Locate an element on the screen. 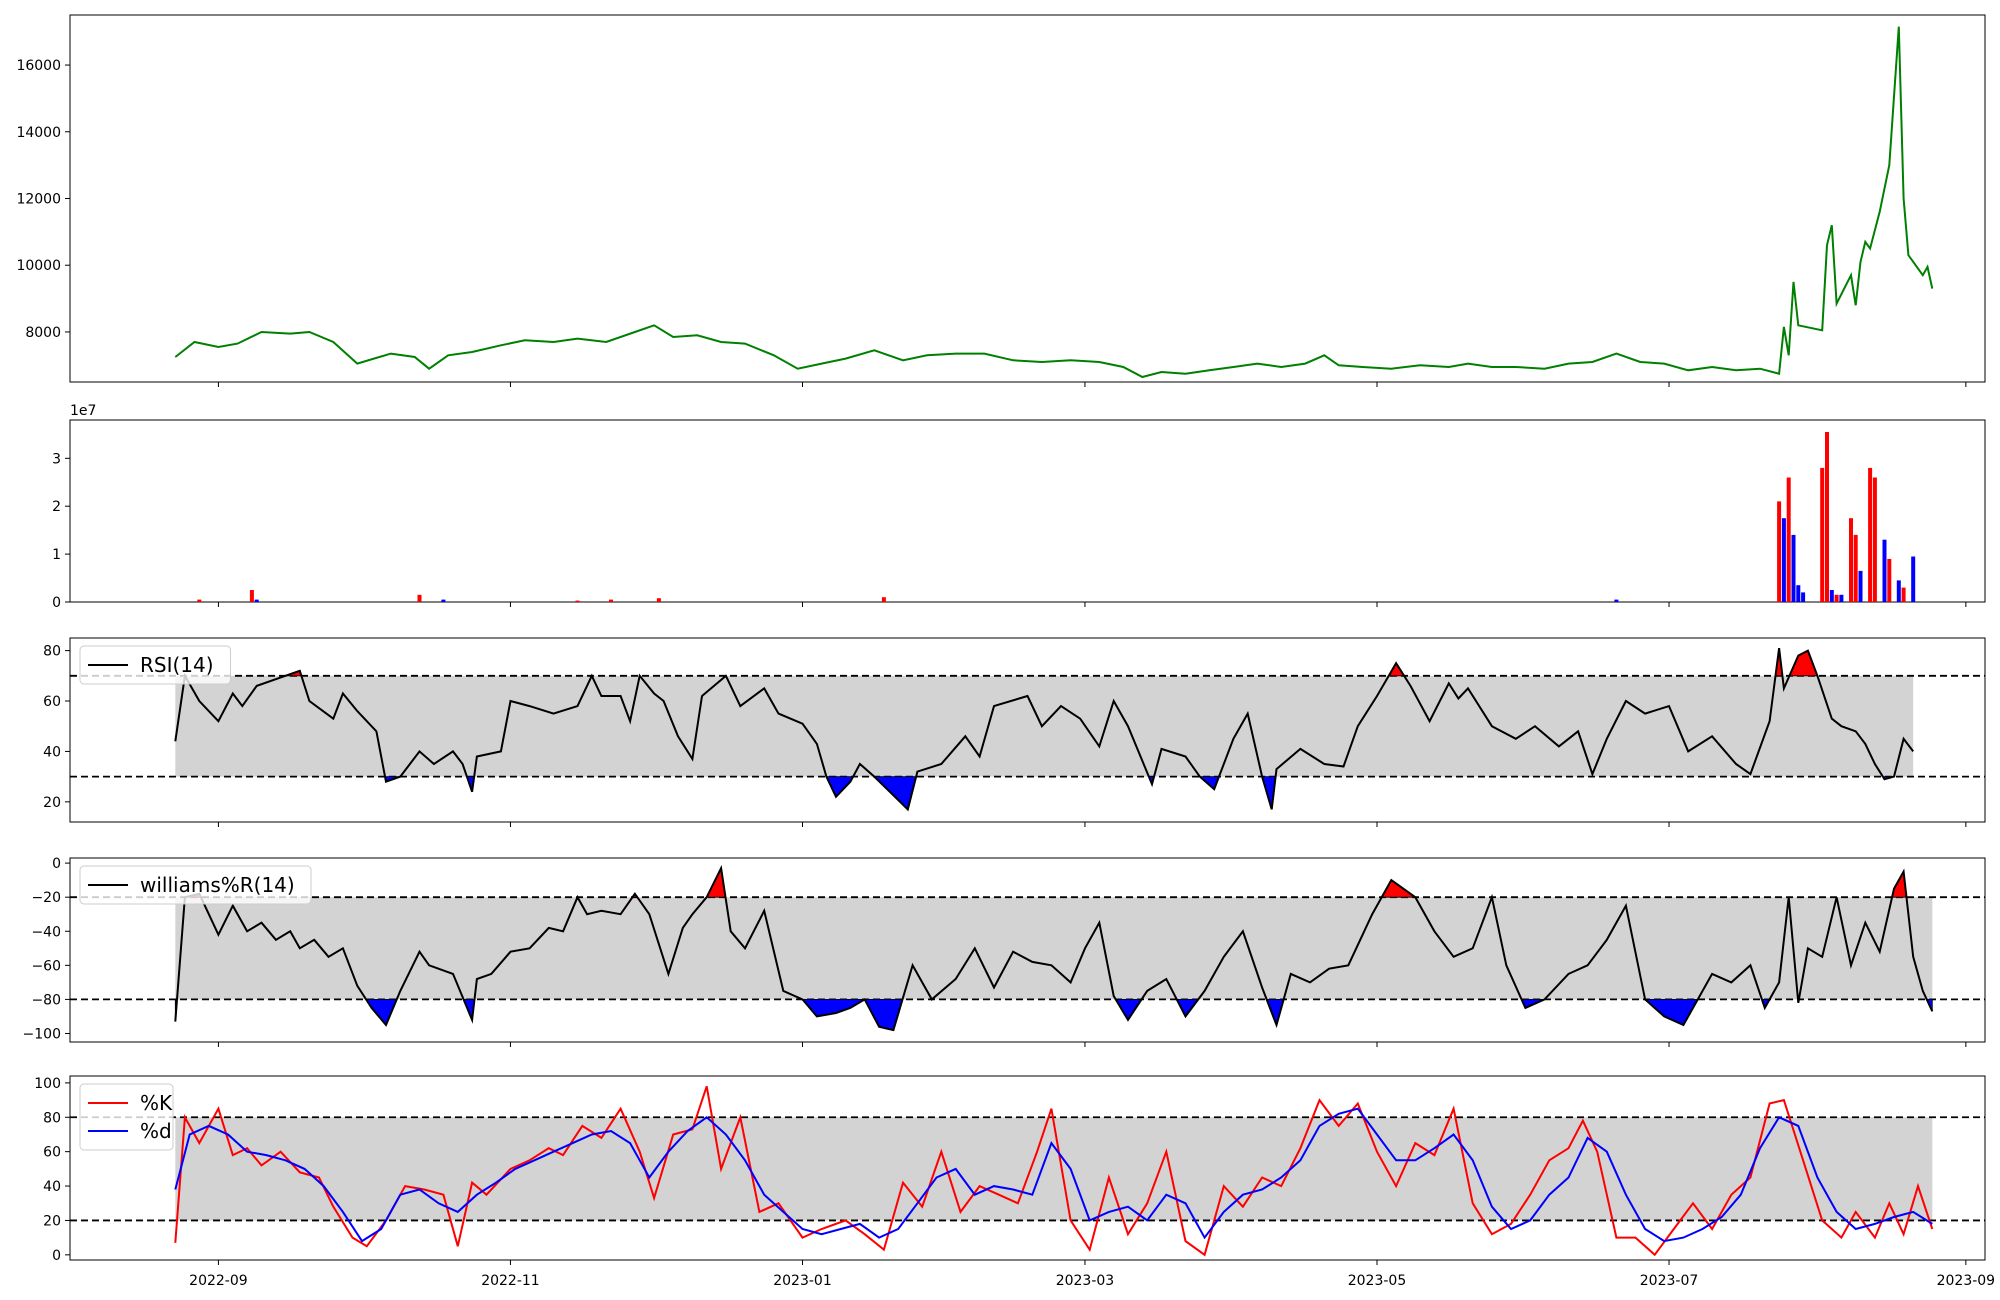 The image size is (2000, 1300). y-tick-label: 12000 is located at coordinates (38, 200).